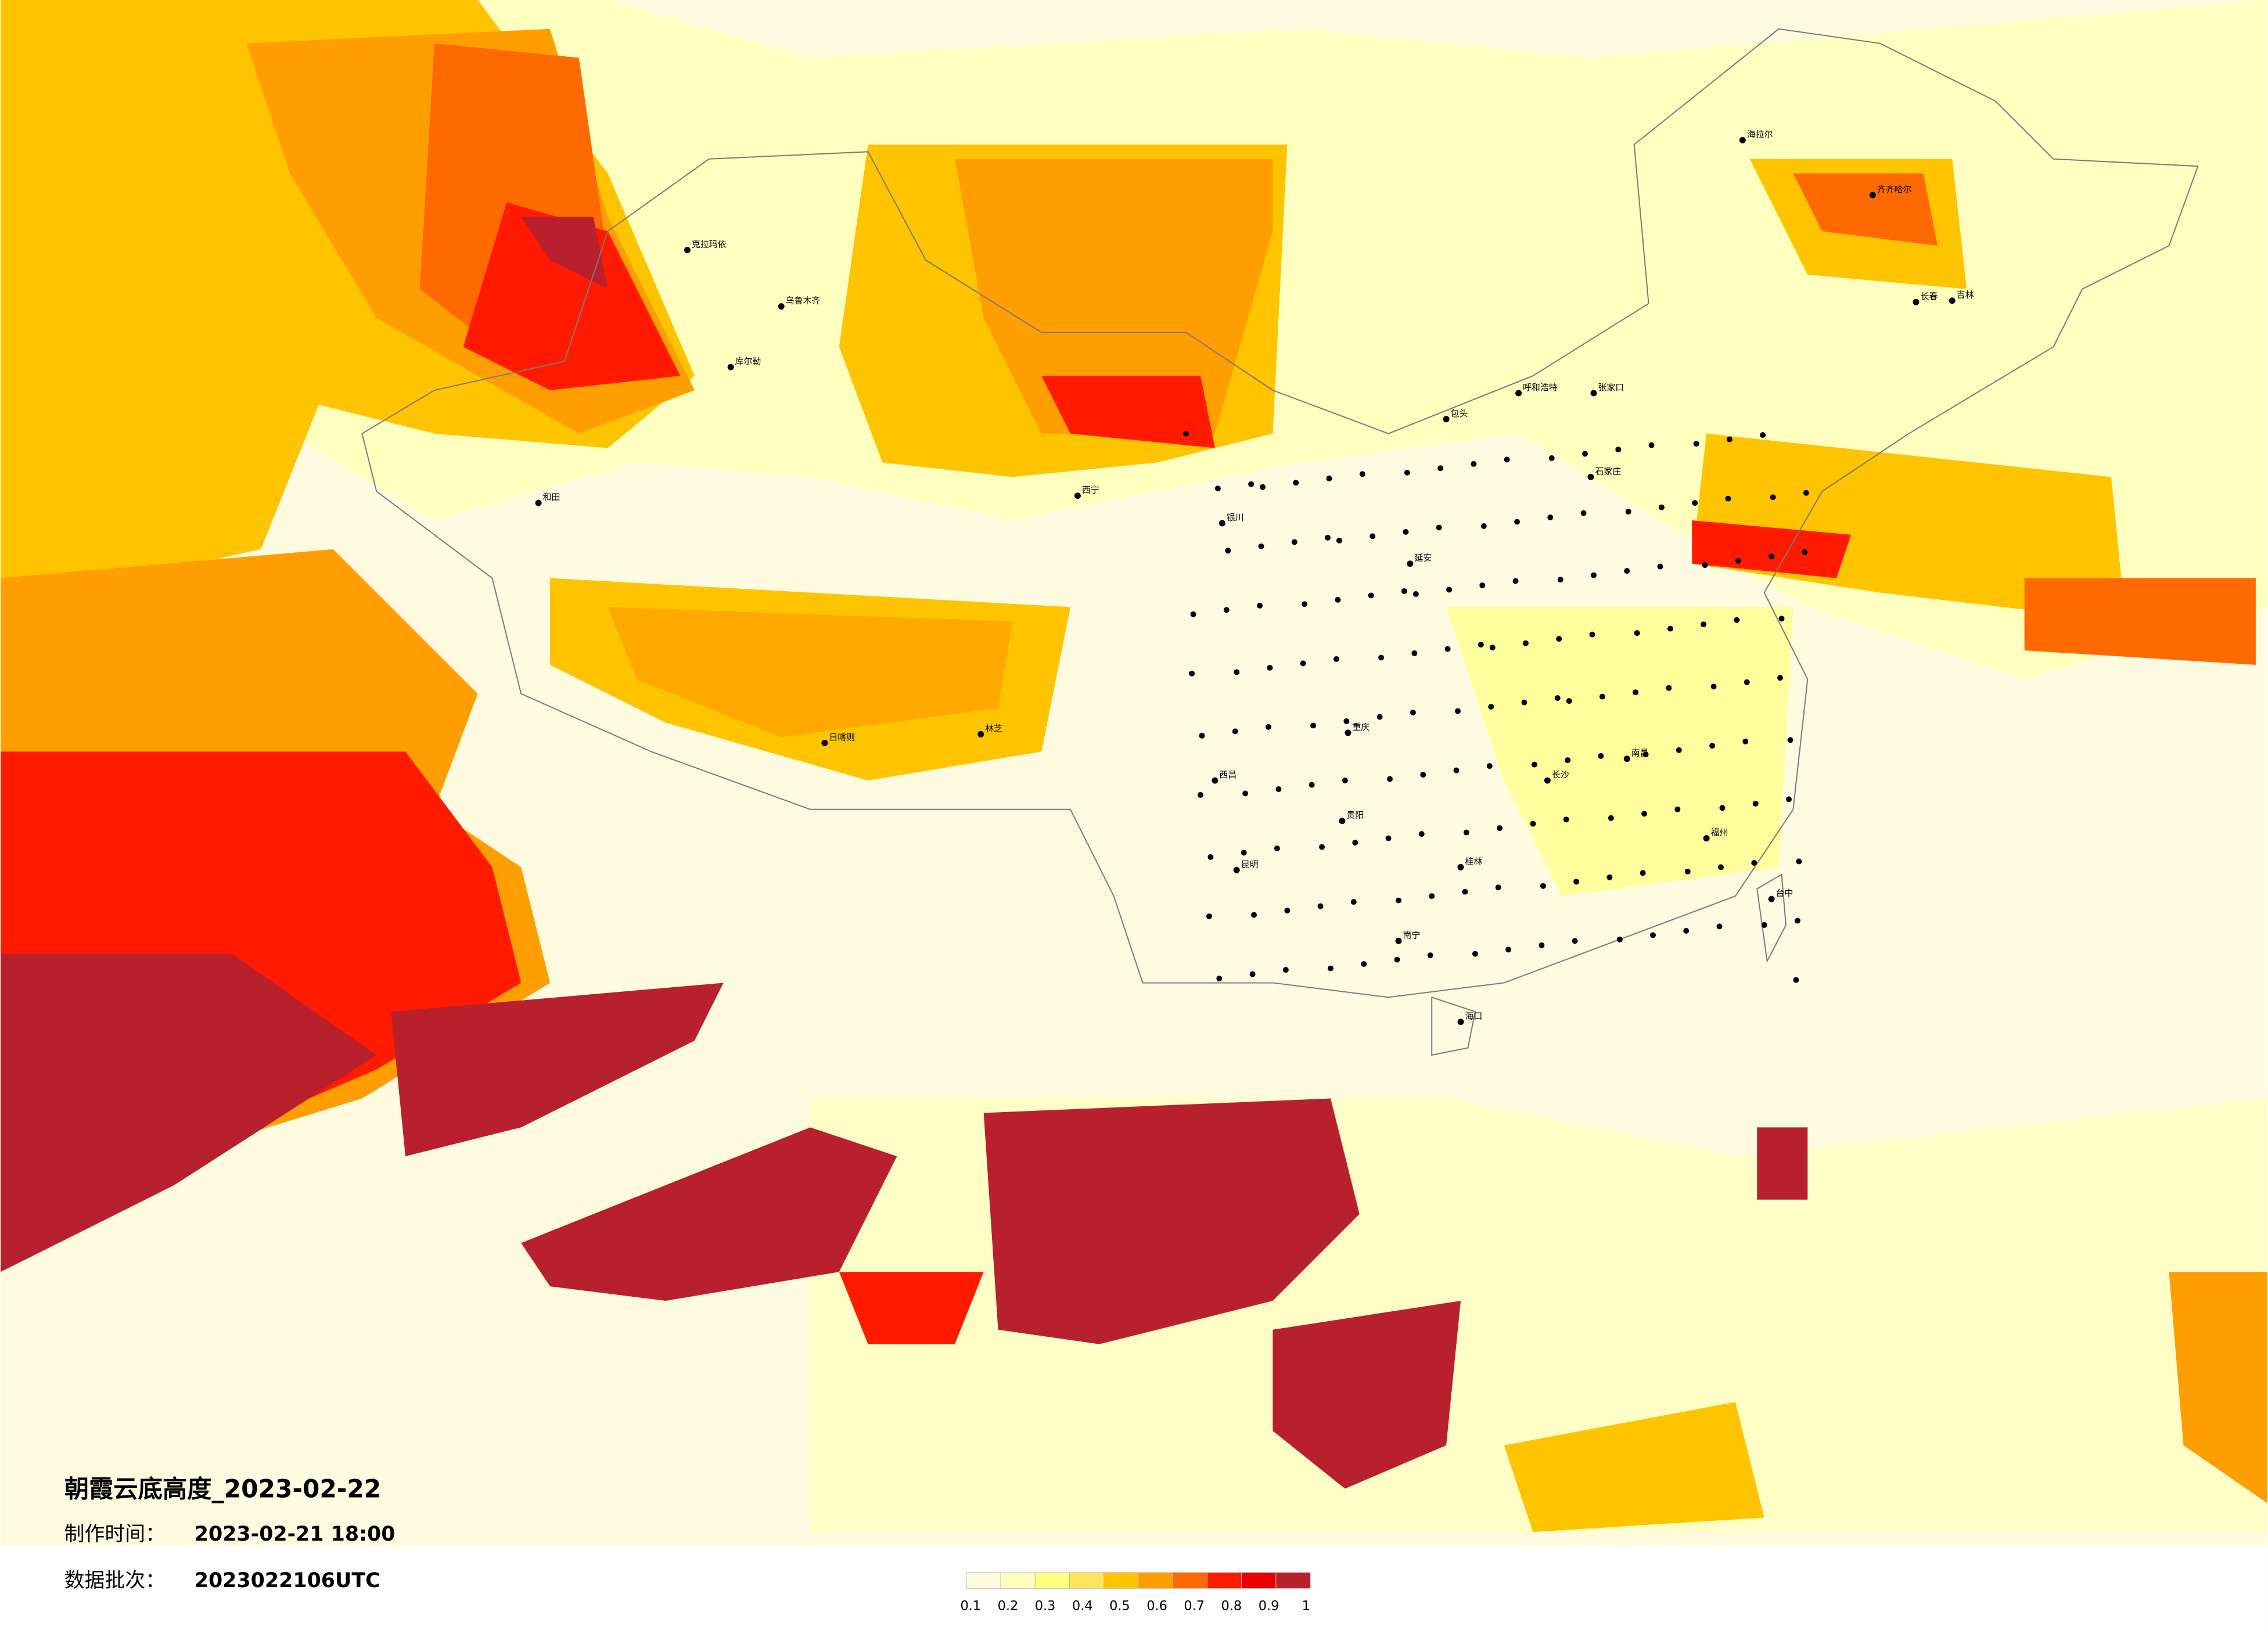 Image resolution: width=2268 pixels, height=1626 pixels. Describe the element at coordinates (1411, 935) in the screenshot. I see `city-label: 南宁` at that location.